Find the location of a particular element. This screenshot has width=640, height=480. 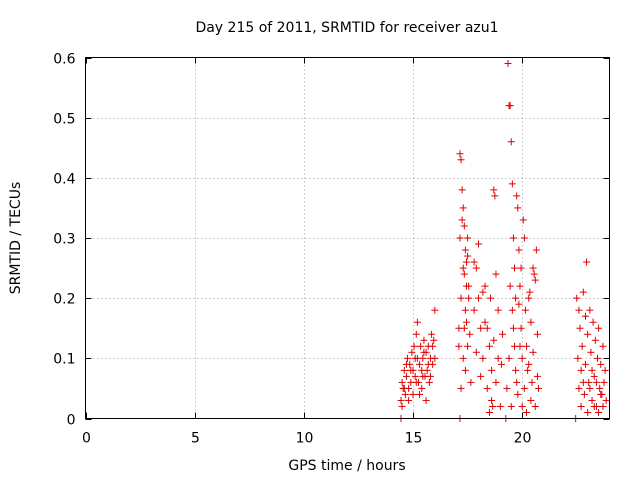

x-tick-label: 10 is located at coordinates (305, 439).